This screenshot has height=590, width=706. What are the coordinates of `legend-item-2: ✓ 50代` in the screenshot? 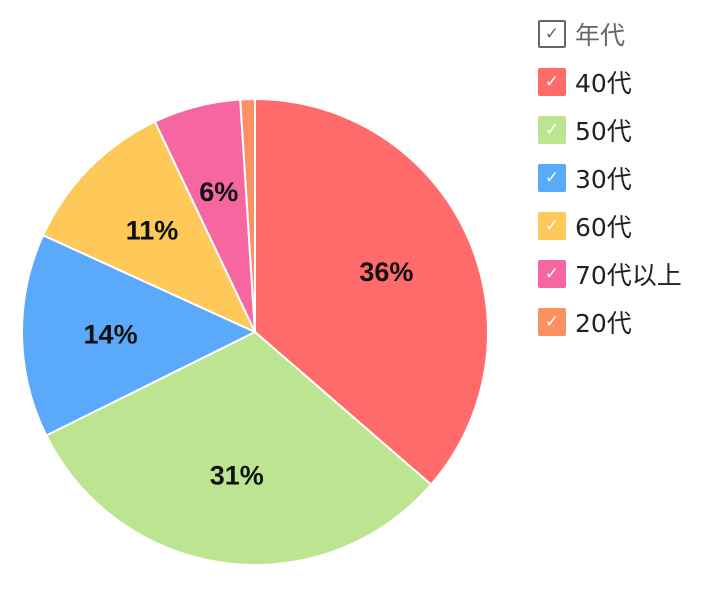 It's located at (610, 130).